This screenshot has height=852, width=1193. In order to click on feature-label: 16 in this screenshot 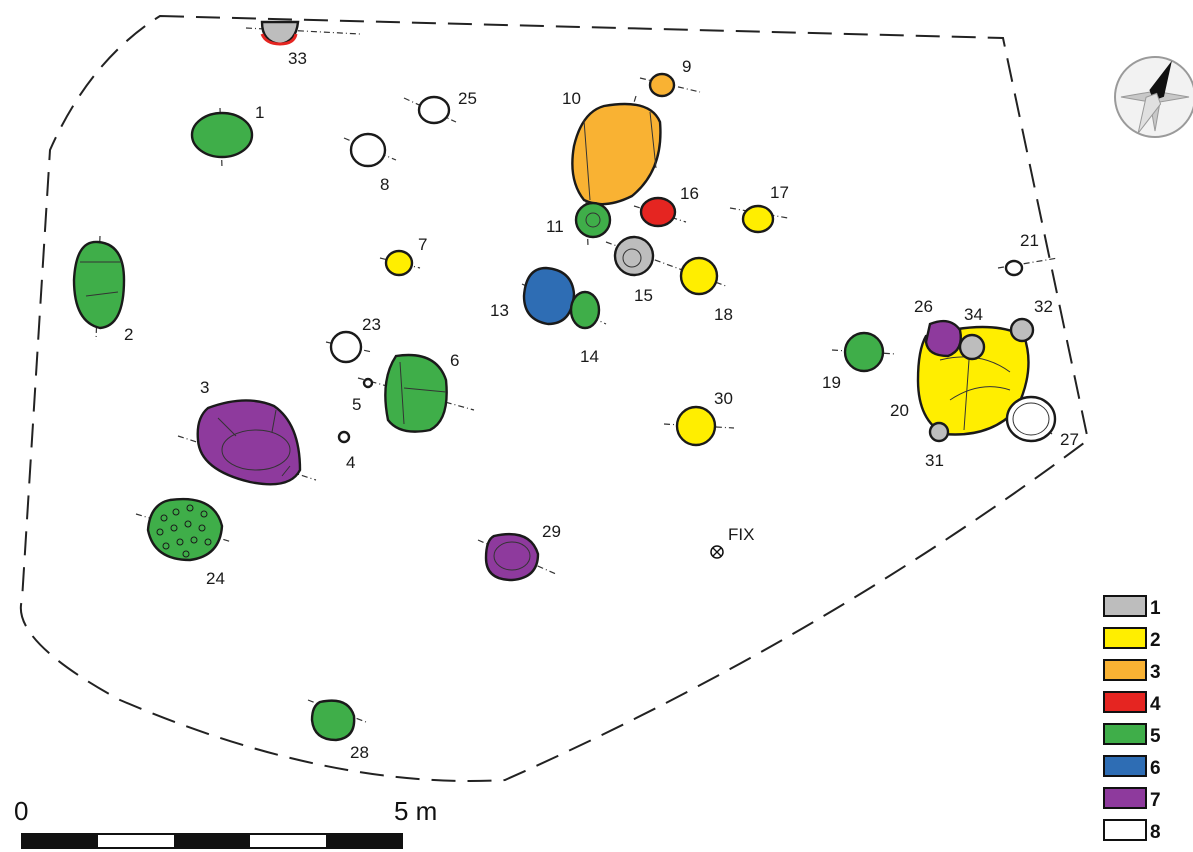, I will do `click(689, 193)`.